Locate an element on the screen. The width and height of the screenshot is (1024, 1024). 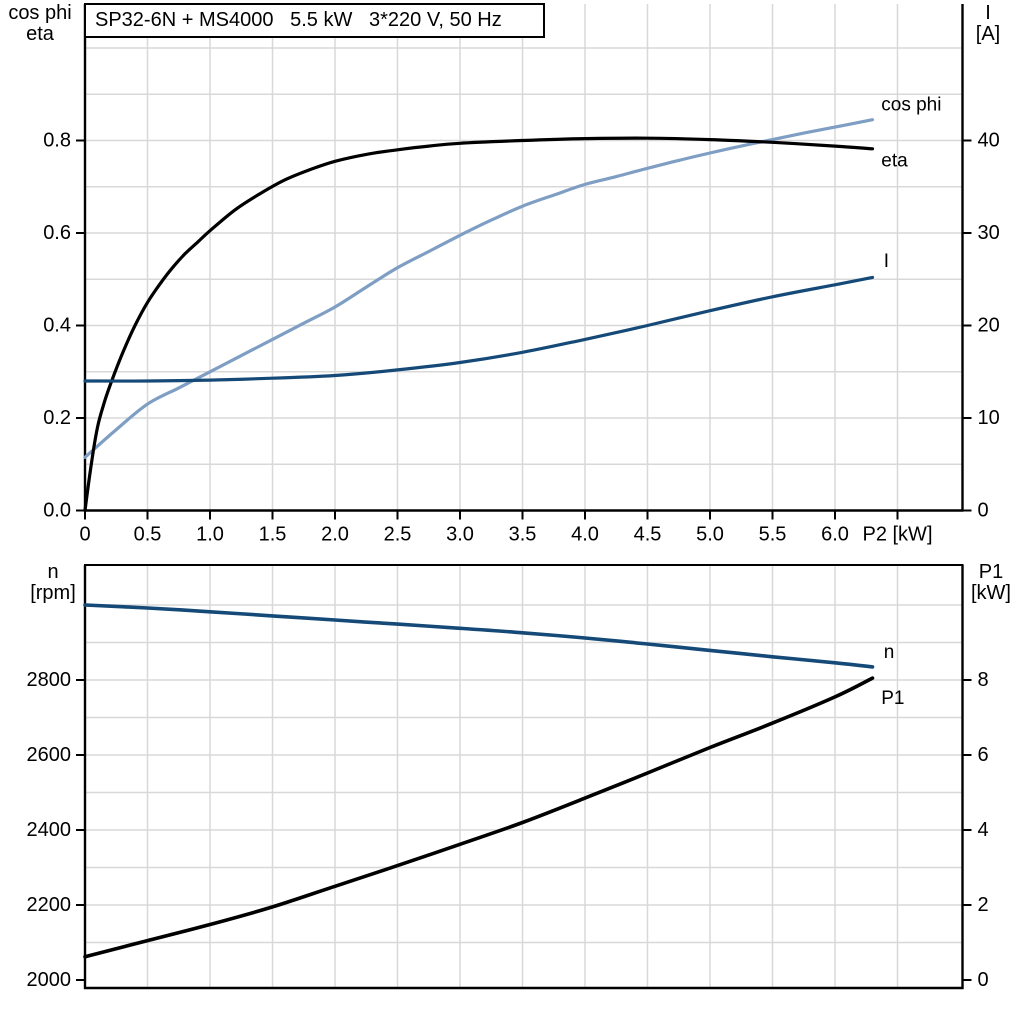
tick-label-x: 3.5 is located at coordinates (523, 535).